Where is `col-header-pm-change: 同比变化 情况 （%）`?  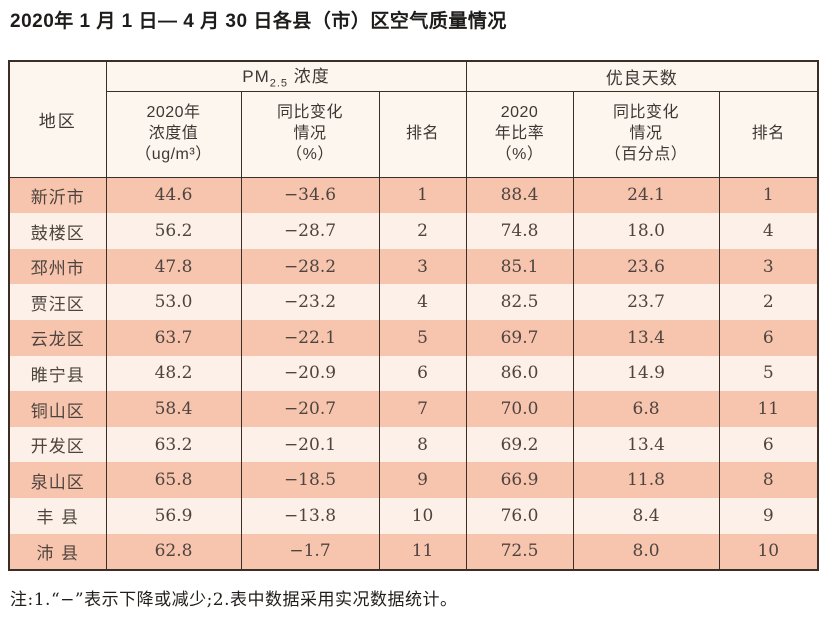 col-header-pm-change: 同比变化 情况 （%） is located at coordinates (310, 134).